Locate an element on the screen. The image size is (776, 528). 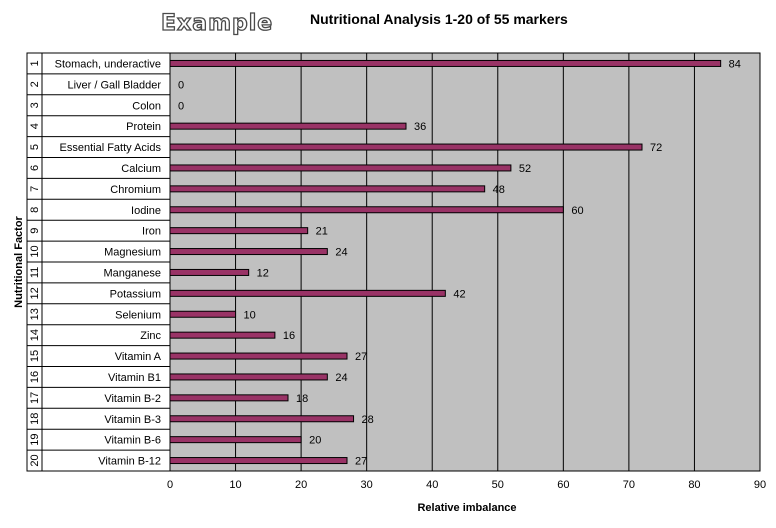
category-label: Selenium is located at coordinates (138, 315).